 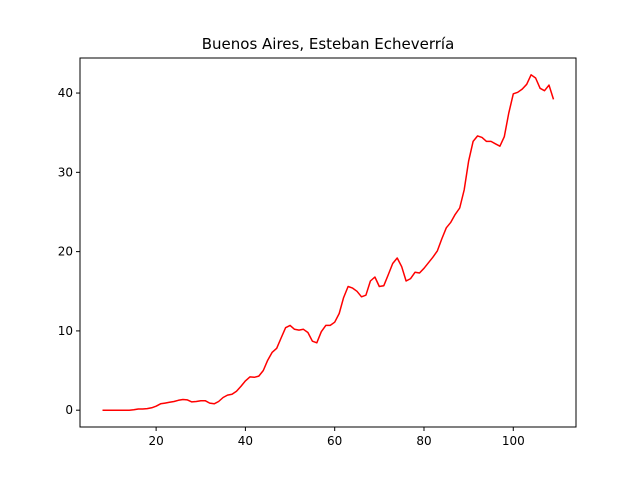 What do you see at coordinates (65, 331) in the screenshot?
I see `y-tick-label: 10` at bounding box center [65, 331].